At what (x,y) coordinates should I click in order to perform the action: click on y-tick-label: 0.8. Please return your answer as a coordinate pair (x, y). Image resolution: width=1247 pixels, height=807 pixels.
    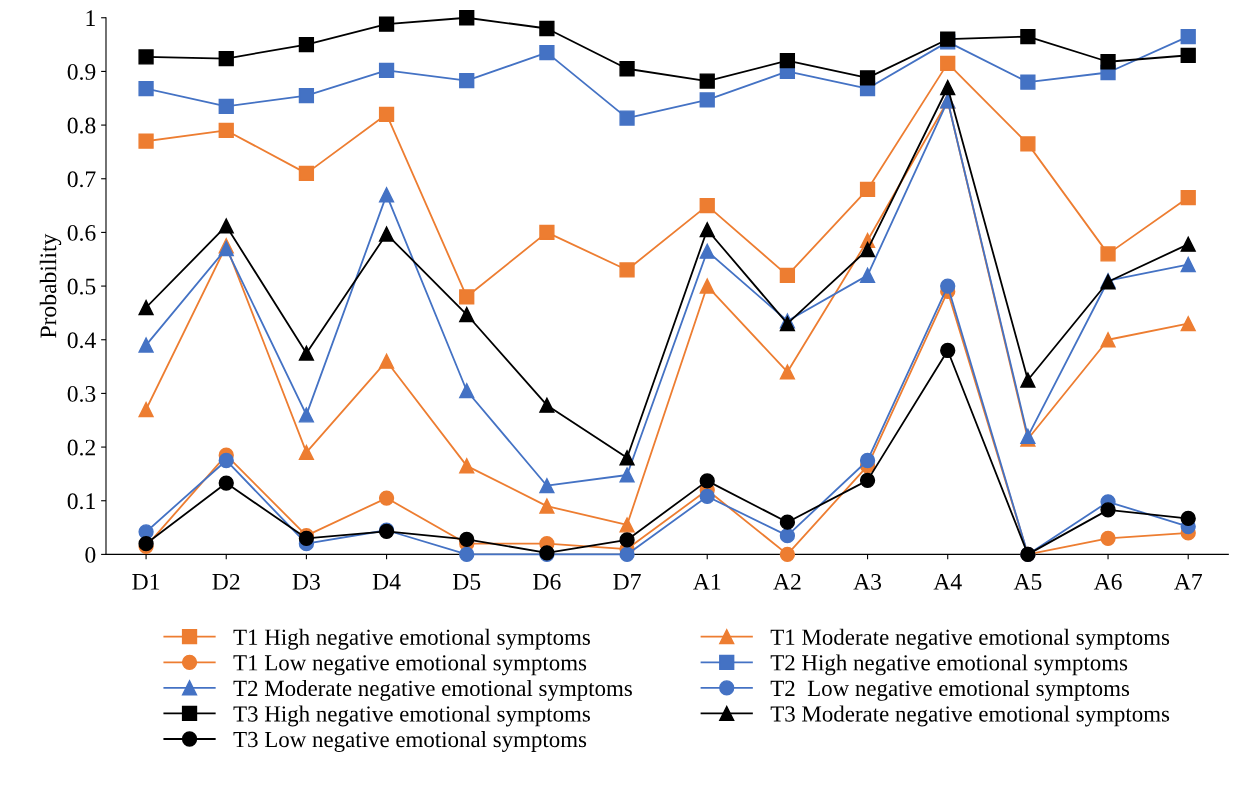
    Looking at the image, I should click on (81, 125).